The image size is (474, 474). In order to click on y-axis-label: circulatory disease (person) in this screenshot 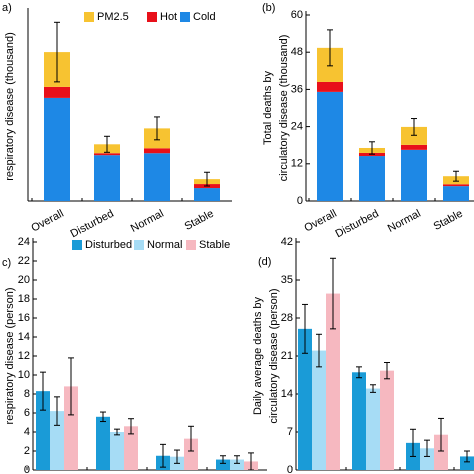, I will do `click(274, 355)`.